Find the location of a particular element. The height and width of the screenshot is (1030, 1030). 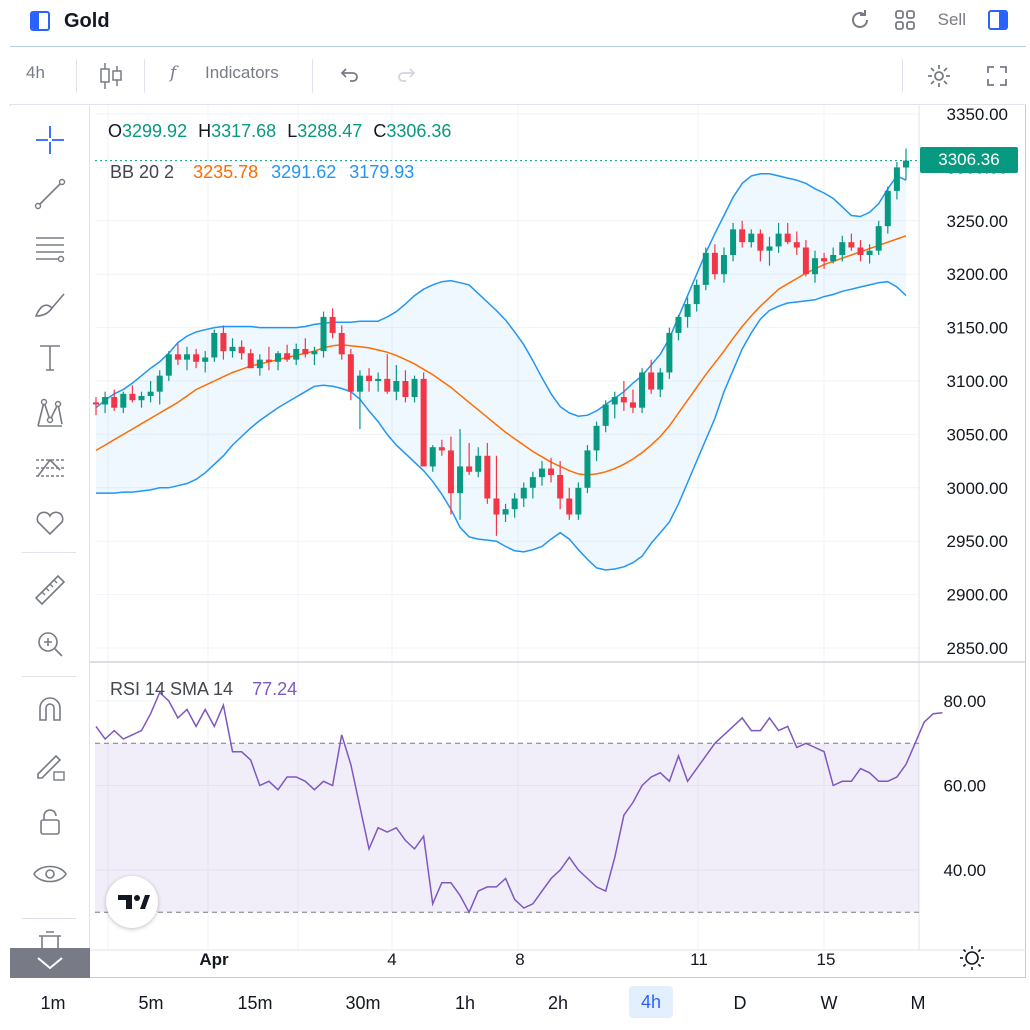

timeframe-15m: 15m is located at coordinates (255, 1003).